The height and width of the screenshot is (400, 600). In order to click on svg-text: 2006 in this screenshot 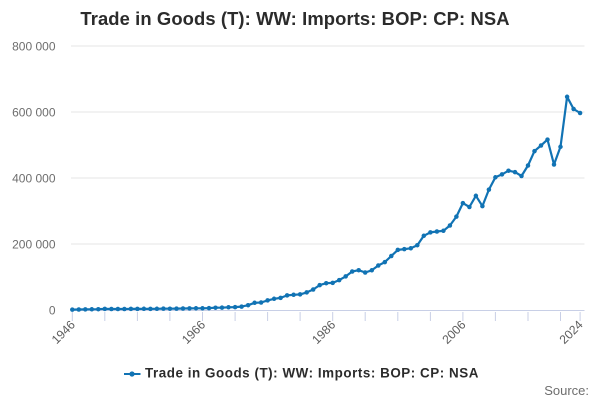, I will do `click(453, 332)`.